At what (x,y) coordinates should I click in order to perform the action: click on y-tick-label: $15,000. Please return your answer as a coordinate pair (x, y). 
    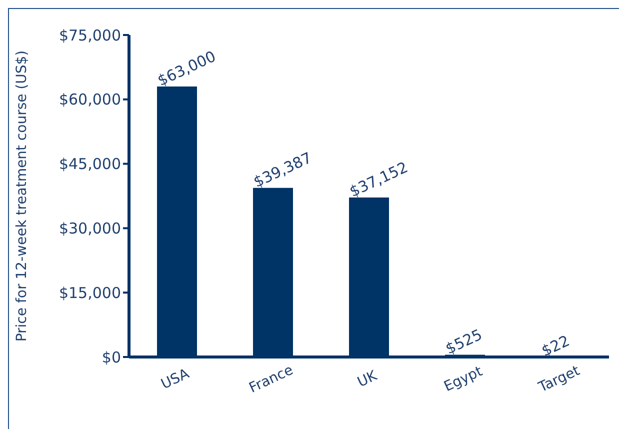
    Looking at the image, I should click on (89, 293).